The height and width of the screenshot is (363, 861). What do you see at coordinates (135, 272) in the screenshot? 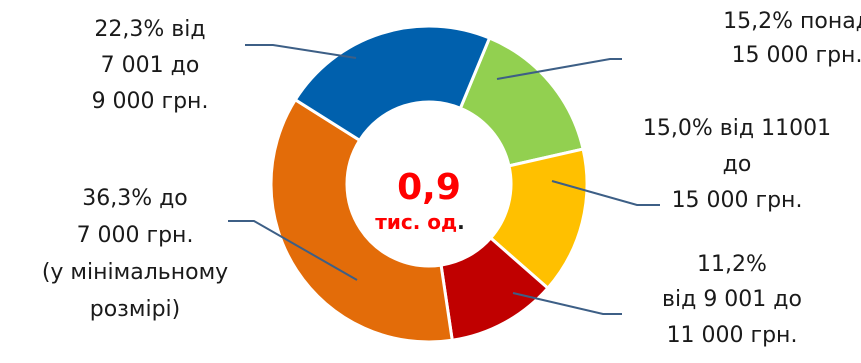
I see `slice-label-3-line-2: (у мінімальному` at bounding box center [135, 272].